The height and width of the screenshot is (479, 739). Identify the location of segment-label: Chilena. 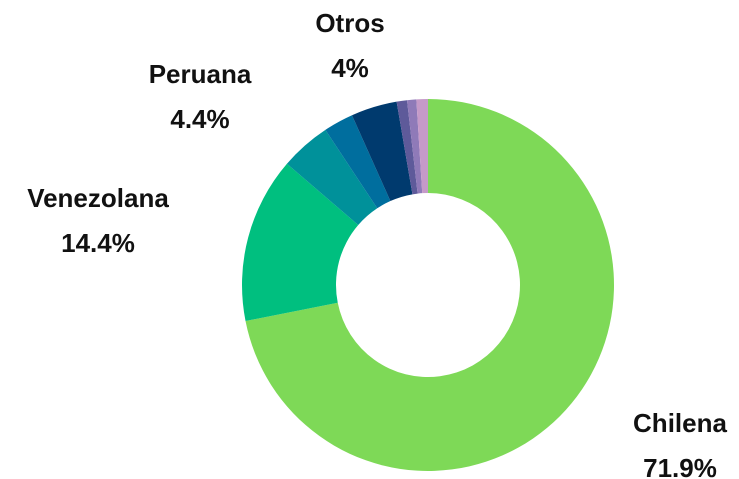
(680, 423).